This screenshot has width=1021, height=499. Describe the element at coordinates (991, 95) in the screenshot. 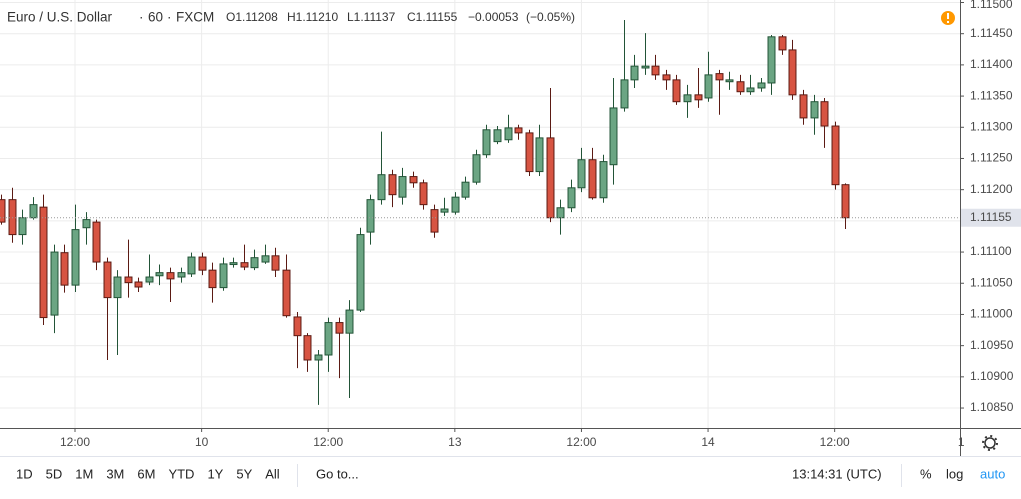

I see `y-tick-label: 1.11350` at that location.